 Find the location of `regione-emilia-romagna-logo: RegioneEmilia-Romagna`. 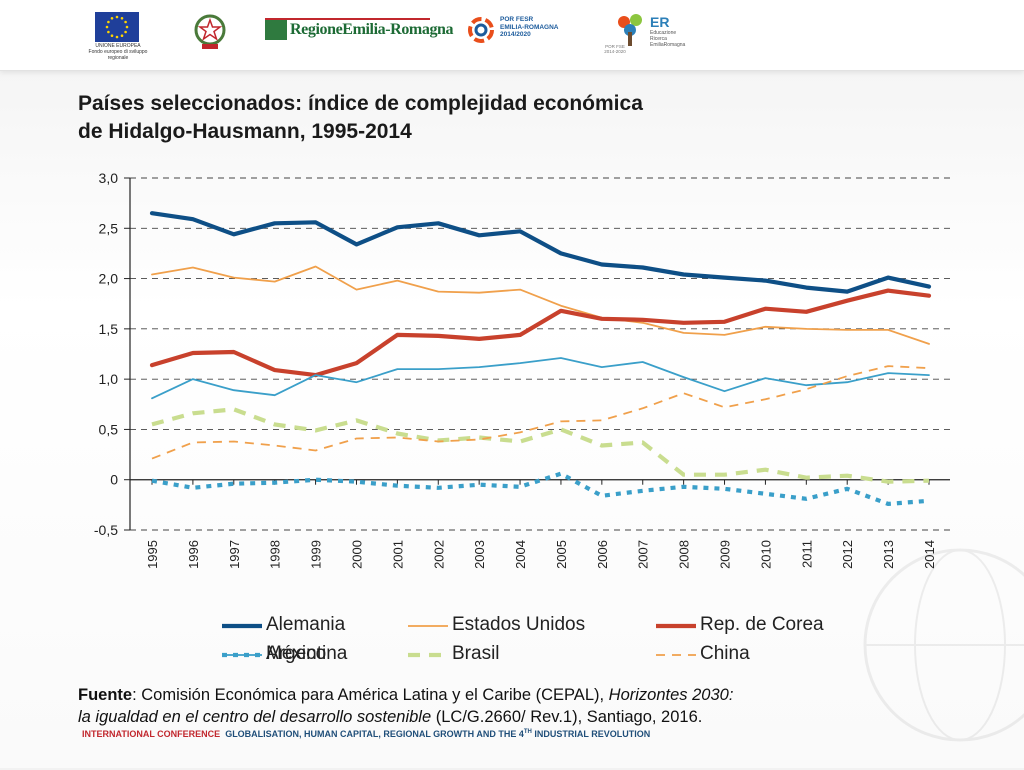

regione-emilia-romagna-logo: RegioneEmilia-Romagna is located at coordinates (359, 32).